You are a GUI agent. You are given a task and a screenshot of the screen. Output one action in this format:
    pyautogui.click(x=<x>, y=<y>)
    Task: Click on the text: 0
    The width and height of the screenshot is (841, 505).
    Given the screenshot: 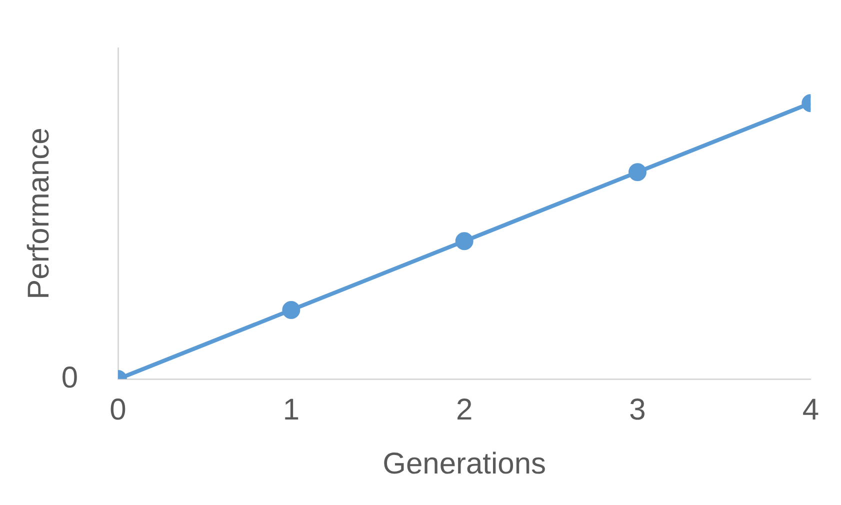 What is the action you would take?
    pyautogui.click(x=69, y=377)
    